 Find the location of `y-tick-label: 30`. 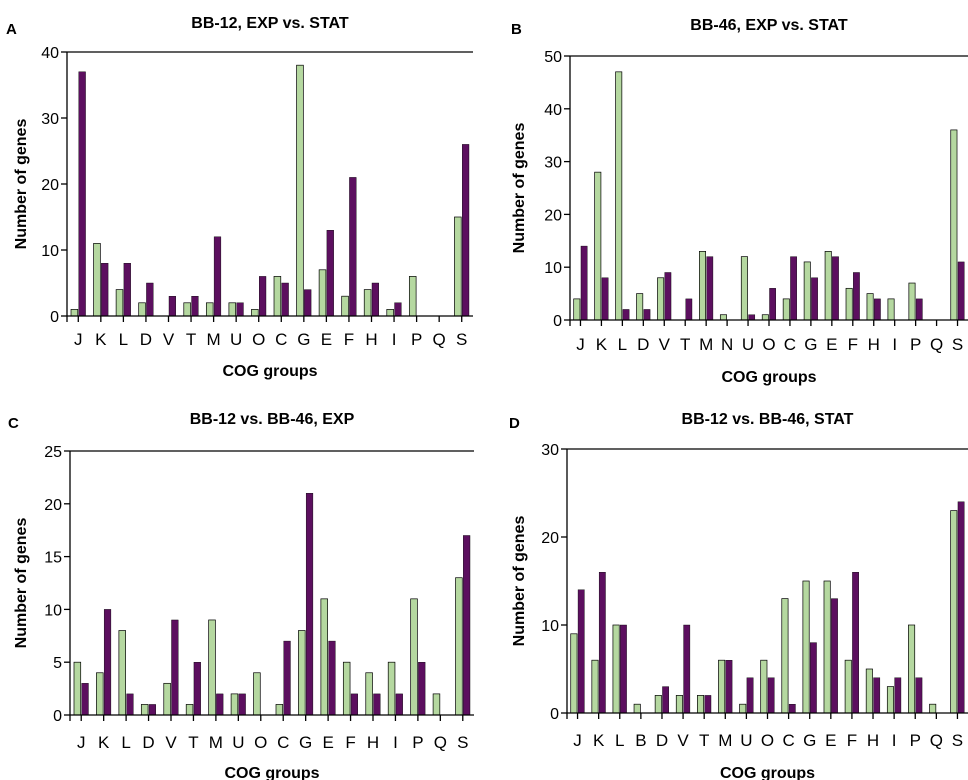

y-tick-label: 30 is located at coordinates (550, 450).